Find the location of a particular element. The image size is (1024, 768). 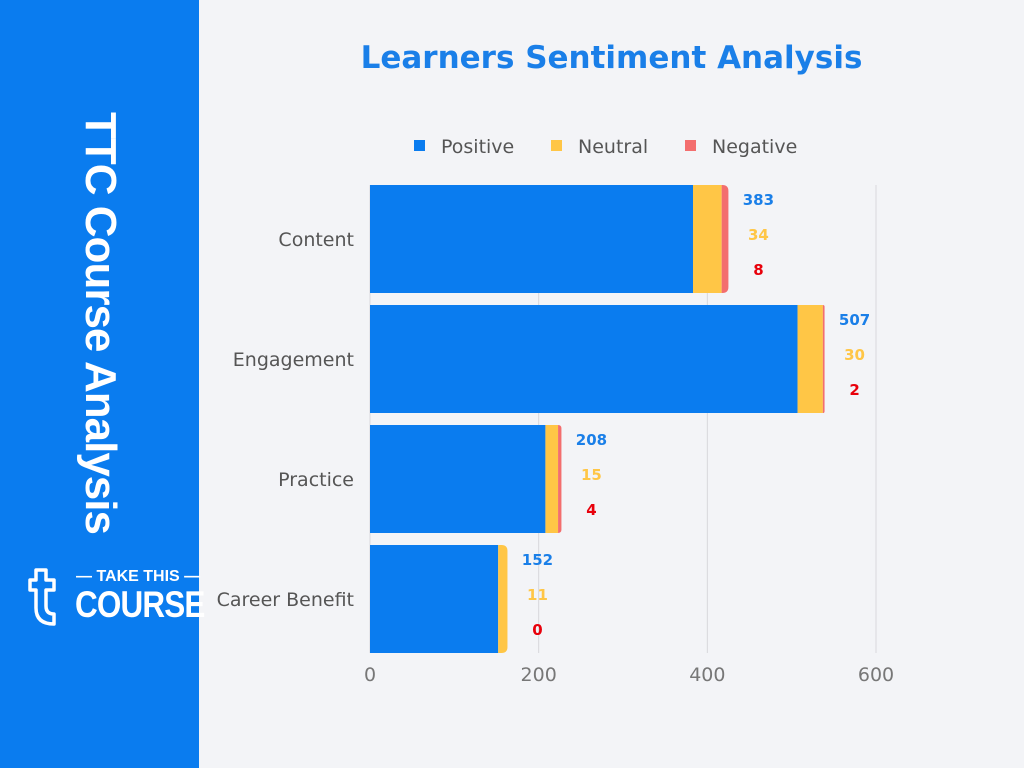

data-label-neutral: 11 is located at coordinates (537, 595).